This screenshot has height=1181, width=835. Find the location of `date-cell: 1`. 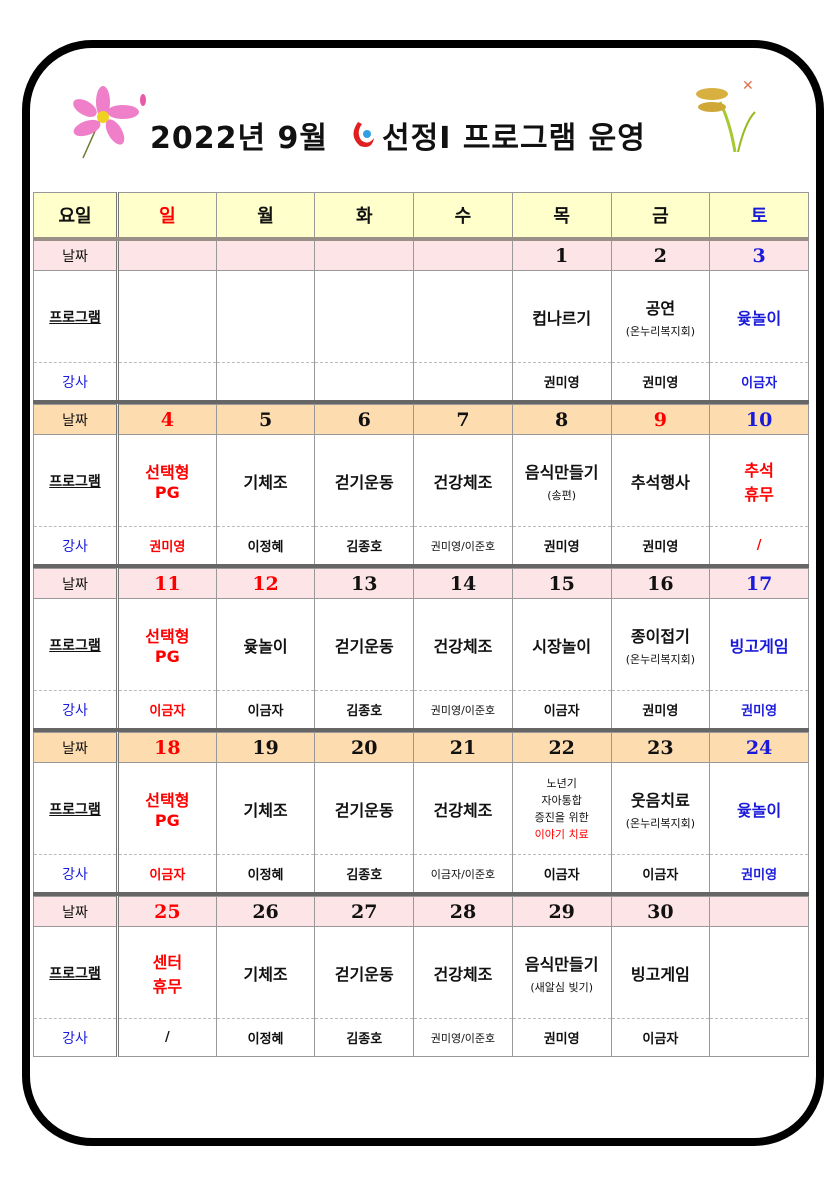

date-cell: 1 is located at coordinates (561, 254).